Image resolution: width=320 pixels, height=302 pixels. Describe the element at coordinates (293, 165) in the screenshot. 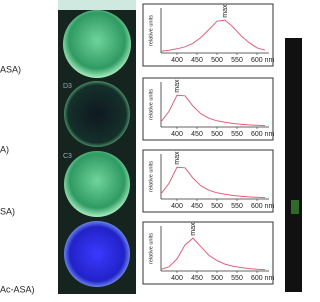

I see `dark-panel` at that location.